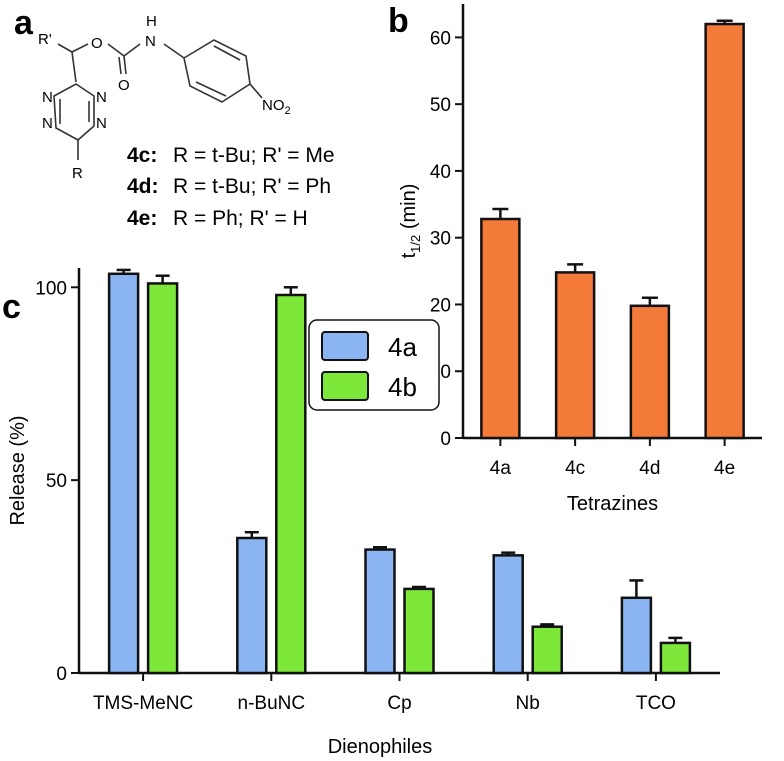 The width and height of the screenshot is (784, 761). Describe the element at coordinates (217, 71) in the screenshot. I see `benzene-ring` at that location.